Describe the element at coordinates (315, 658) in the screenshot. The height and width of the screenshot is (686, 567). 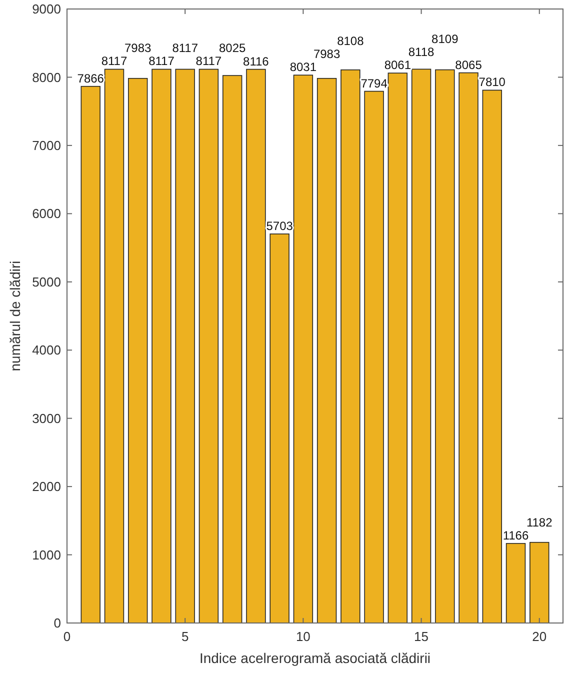
I see `x-axis-title: Indice acelrerogramă asociată clădirii` at that location.